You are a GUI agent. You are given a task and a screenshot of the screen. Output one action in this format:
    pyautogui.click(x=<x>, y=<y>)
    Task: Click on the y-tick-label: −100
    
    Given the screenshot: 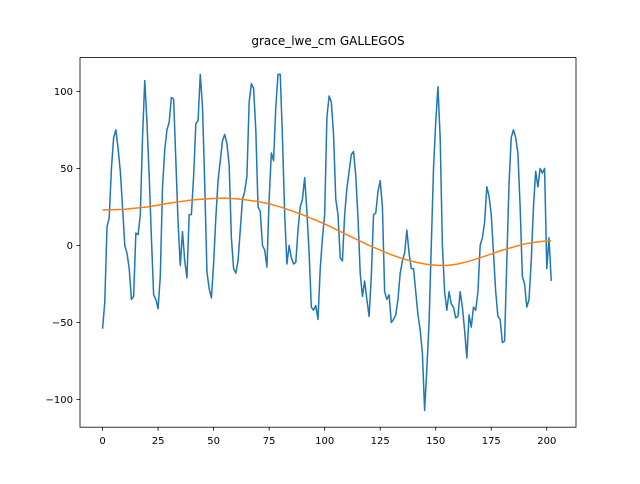 What is the action you would take?
    pyautogui.click(x=59, y=400)
    